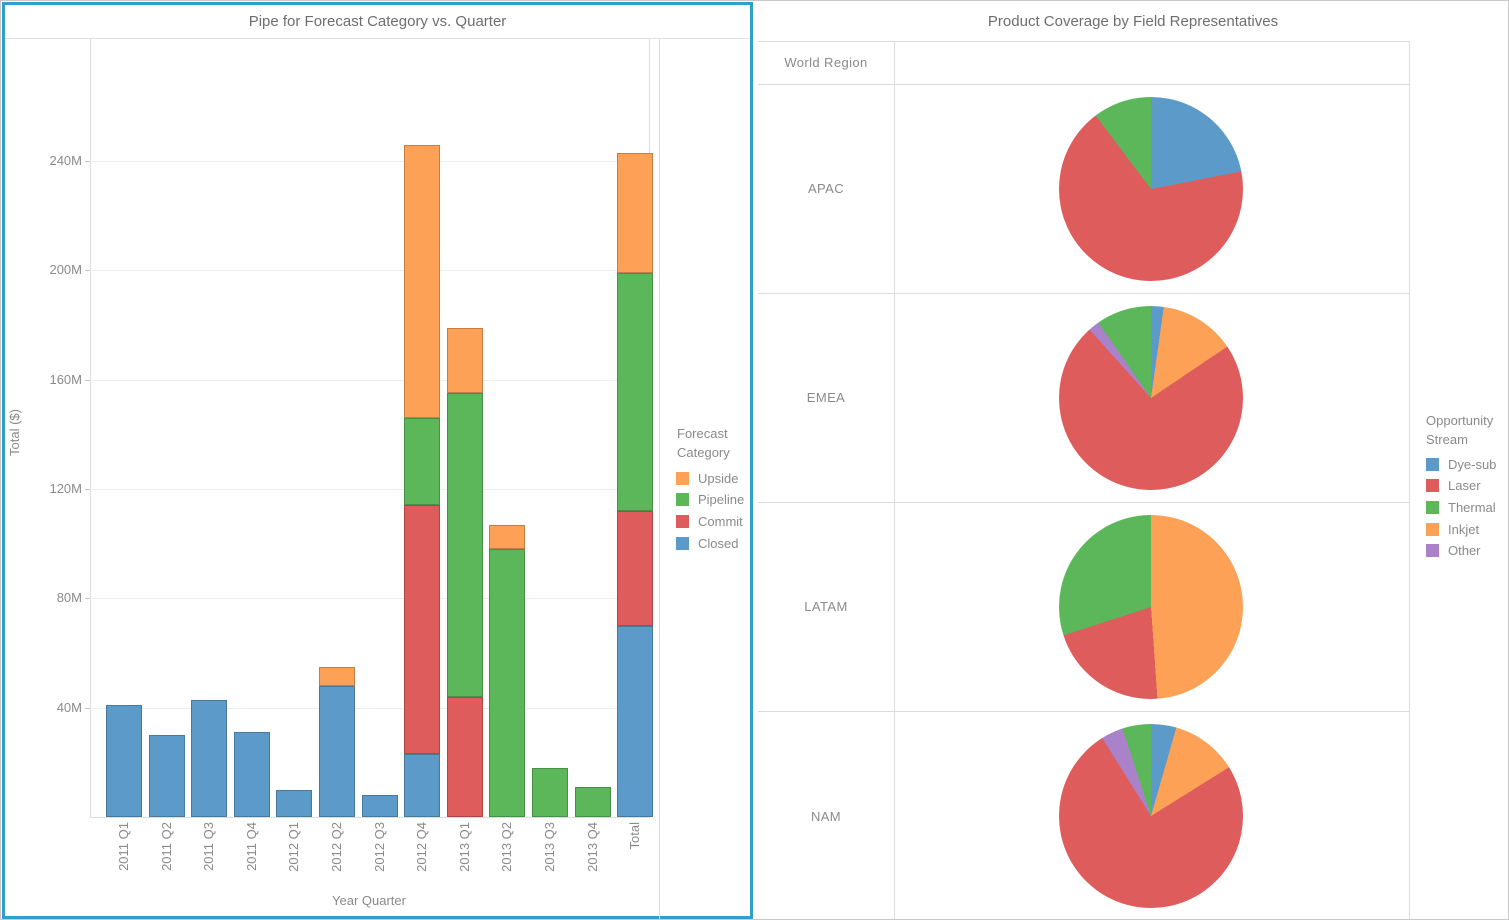 This screenshot has height=920, width=1509. Describe the element at coordinates (1464, 486) in the screenshot. I see `legend-label-laser: Laser` at that location.